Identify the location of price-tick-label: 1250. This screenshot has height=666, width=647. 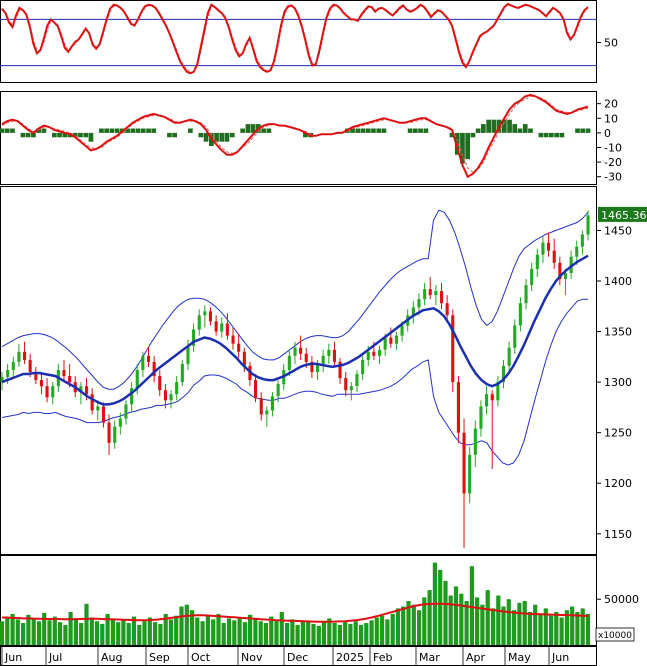
(618, 433).